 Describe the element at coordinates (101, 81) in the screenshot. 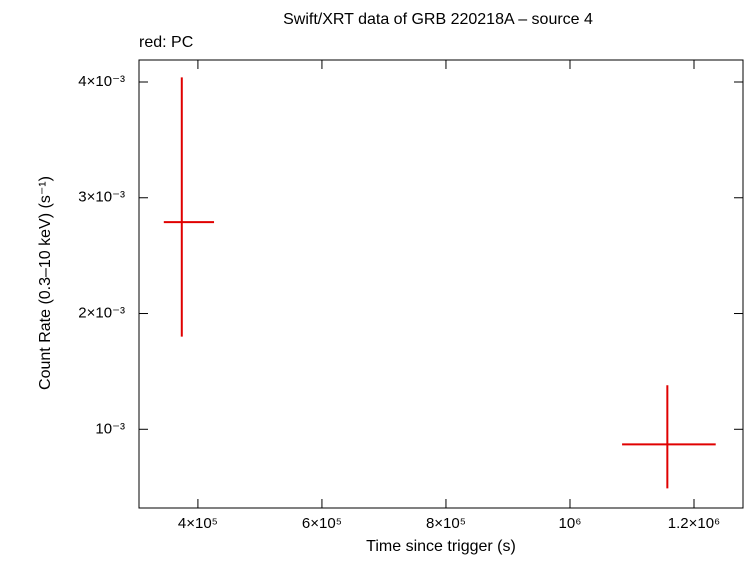

I see `y-tick-label: 4×10⁻³` at that location.